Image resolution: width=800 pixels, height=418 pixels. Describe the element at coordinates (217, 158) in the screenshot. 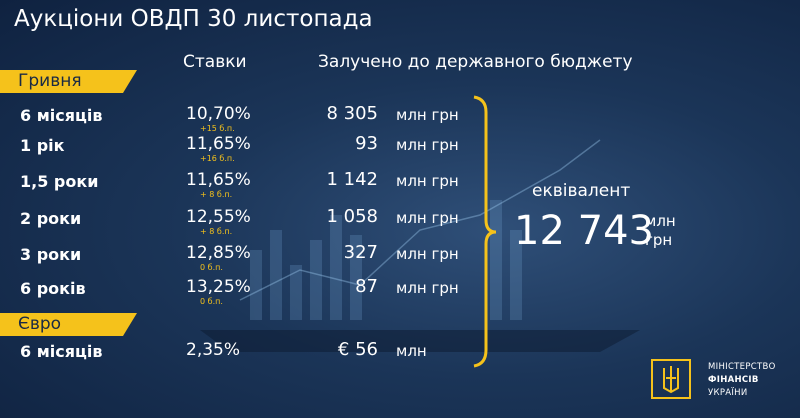

I see `rate-change: +16 б.п.` at that location.